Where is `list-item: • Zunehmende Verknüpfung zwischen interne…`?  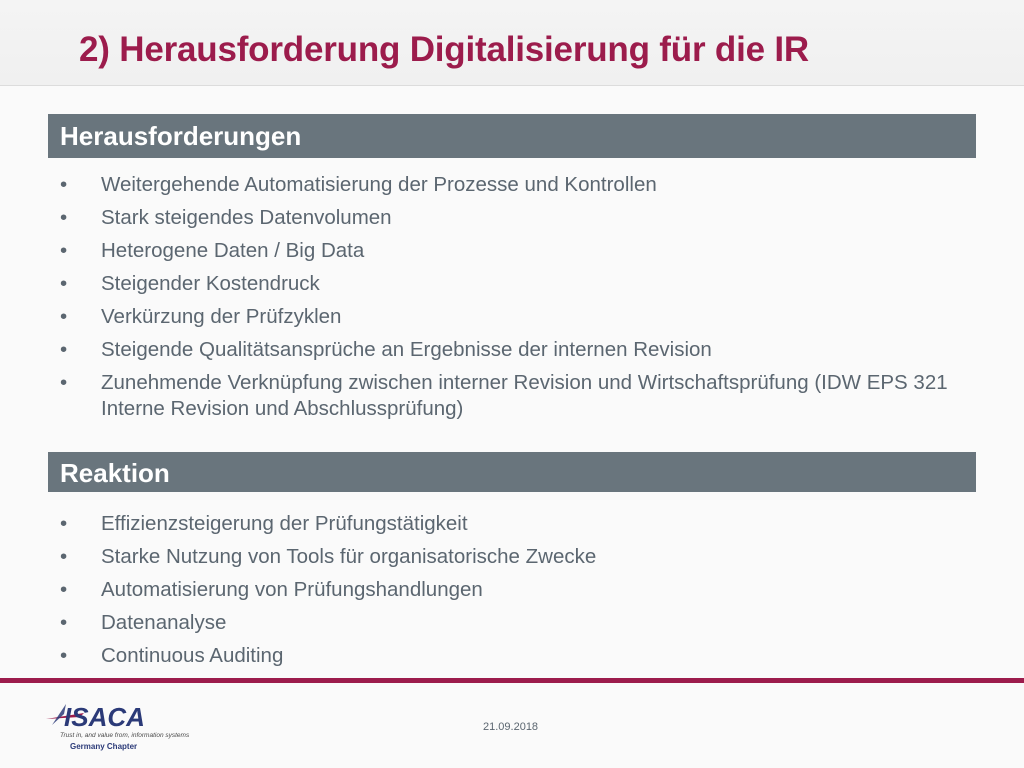 list-item: • Zunehmende Verknüpfung zwischen interne… is located at coordinates (504, 395).